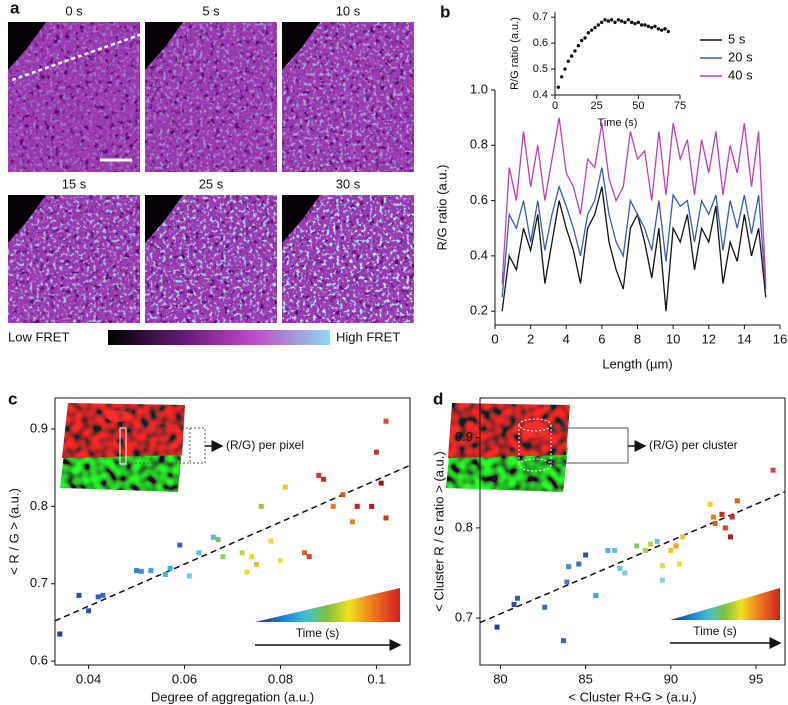 The image size is (788, 705). What do you see at coordinates (265, 445) in the screenshot?
I see `annotation: (R/G) per pixel` at bounding box center [265, 445].